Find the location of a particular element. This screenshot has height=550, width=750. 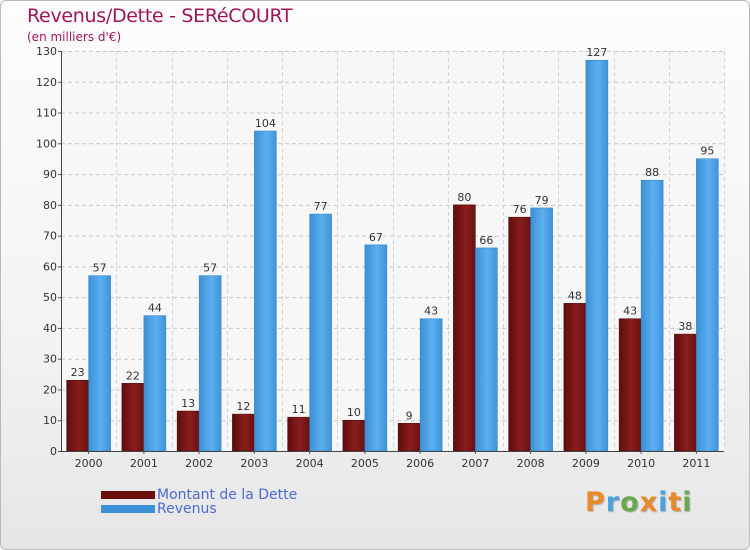

legend-label-revenus: Revenus is located at coordinates (187, 509).